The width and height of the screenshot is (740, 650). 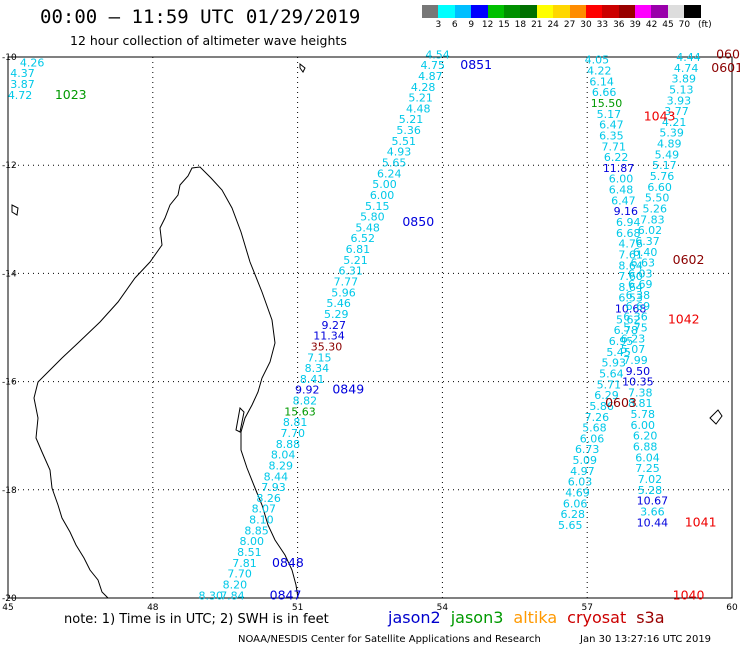 What do you see at coordinates (312, 379) in the screenshot?
I see `wave-height-value: 8.41` at bounding box center [312, 379].